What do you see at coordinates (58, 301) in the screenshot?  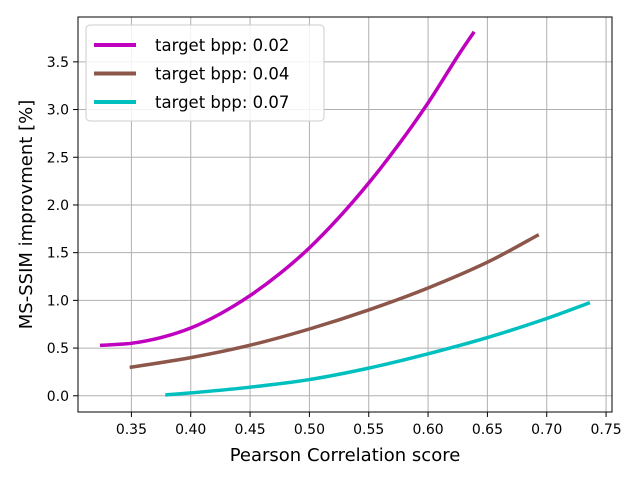 I see `y-tick-label: 1.0` at bounding box center [58, 301].